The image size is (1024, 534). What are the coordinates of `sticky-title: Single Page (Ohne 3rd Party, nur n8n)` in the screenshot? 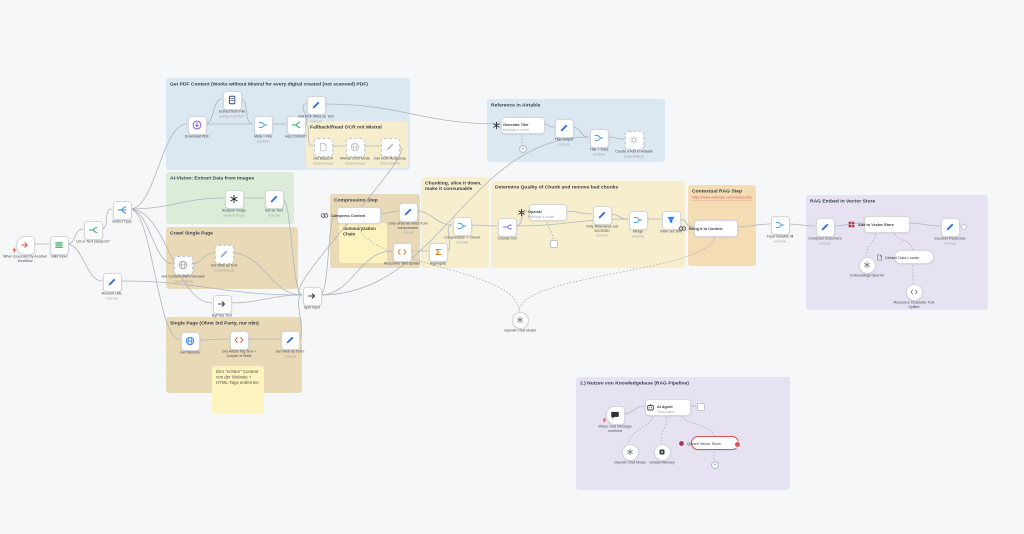 It's located at (214, 323).